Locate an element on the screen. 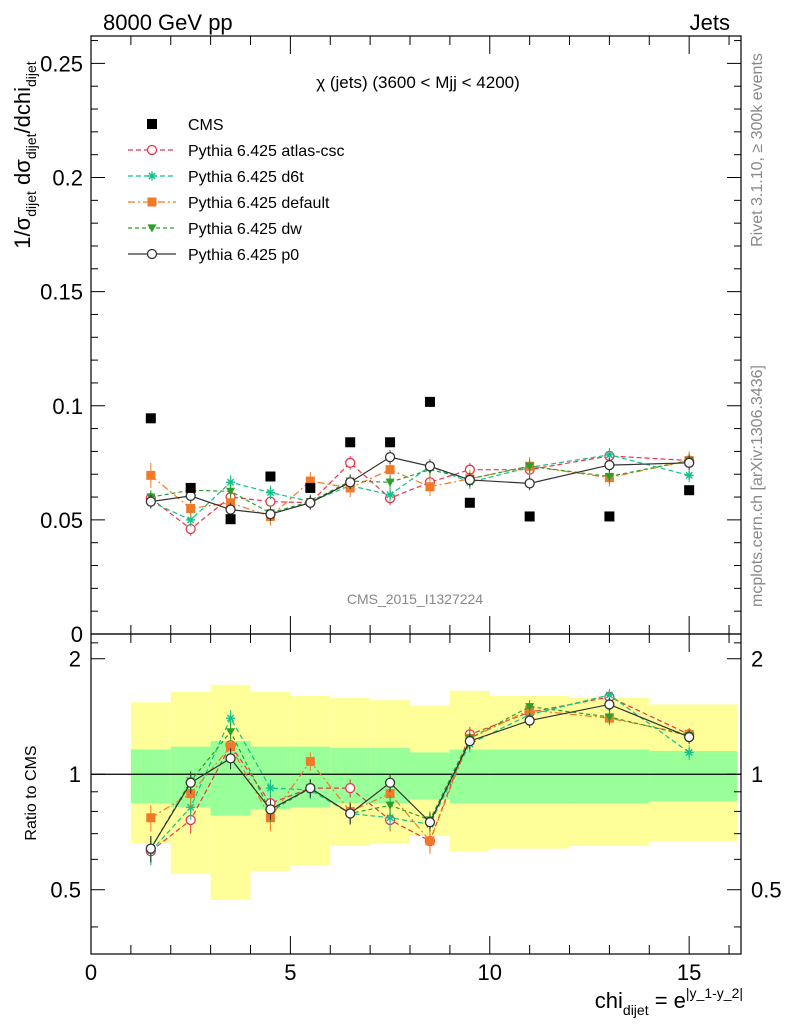  cms-point-6-shape is located at coordinates (390, 442).